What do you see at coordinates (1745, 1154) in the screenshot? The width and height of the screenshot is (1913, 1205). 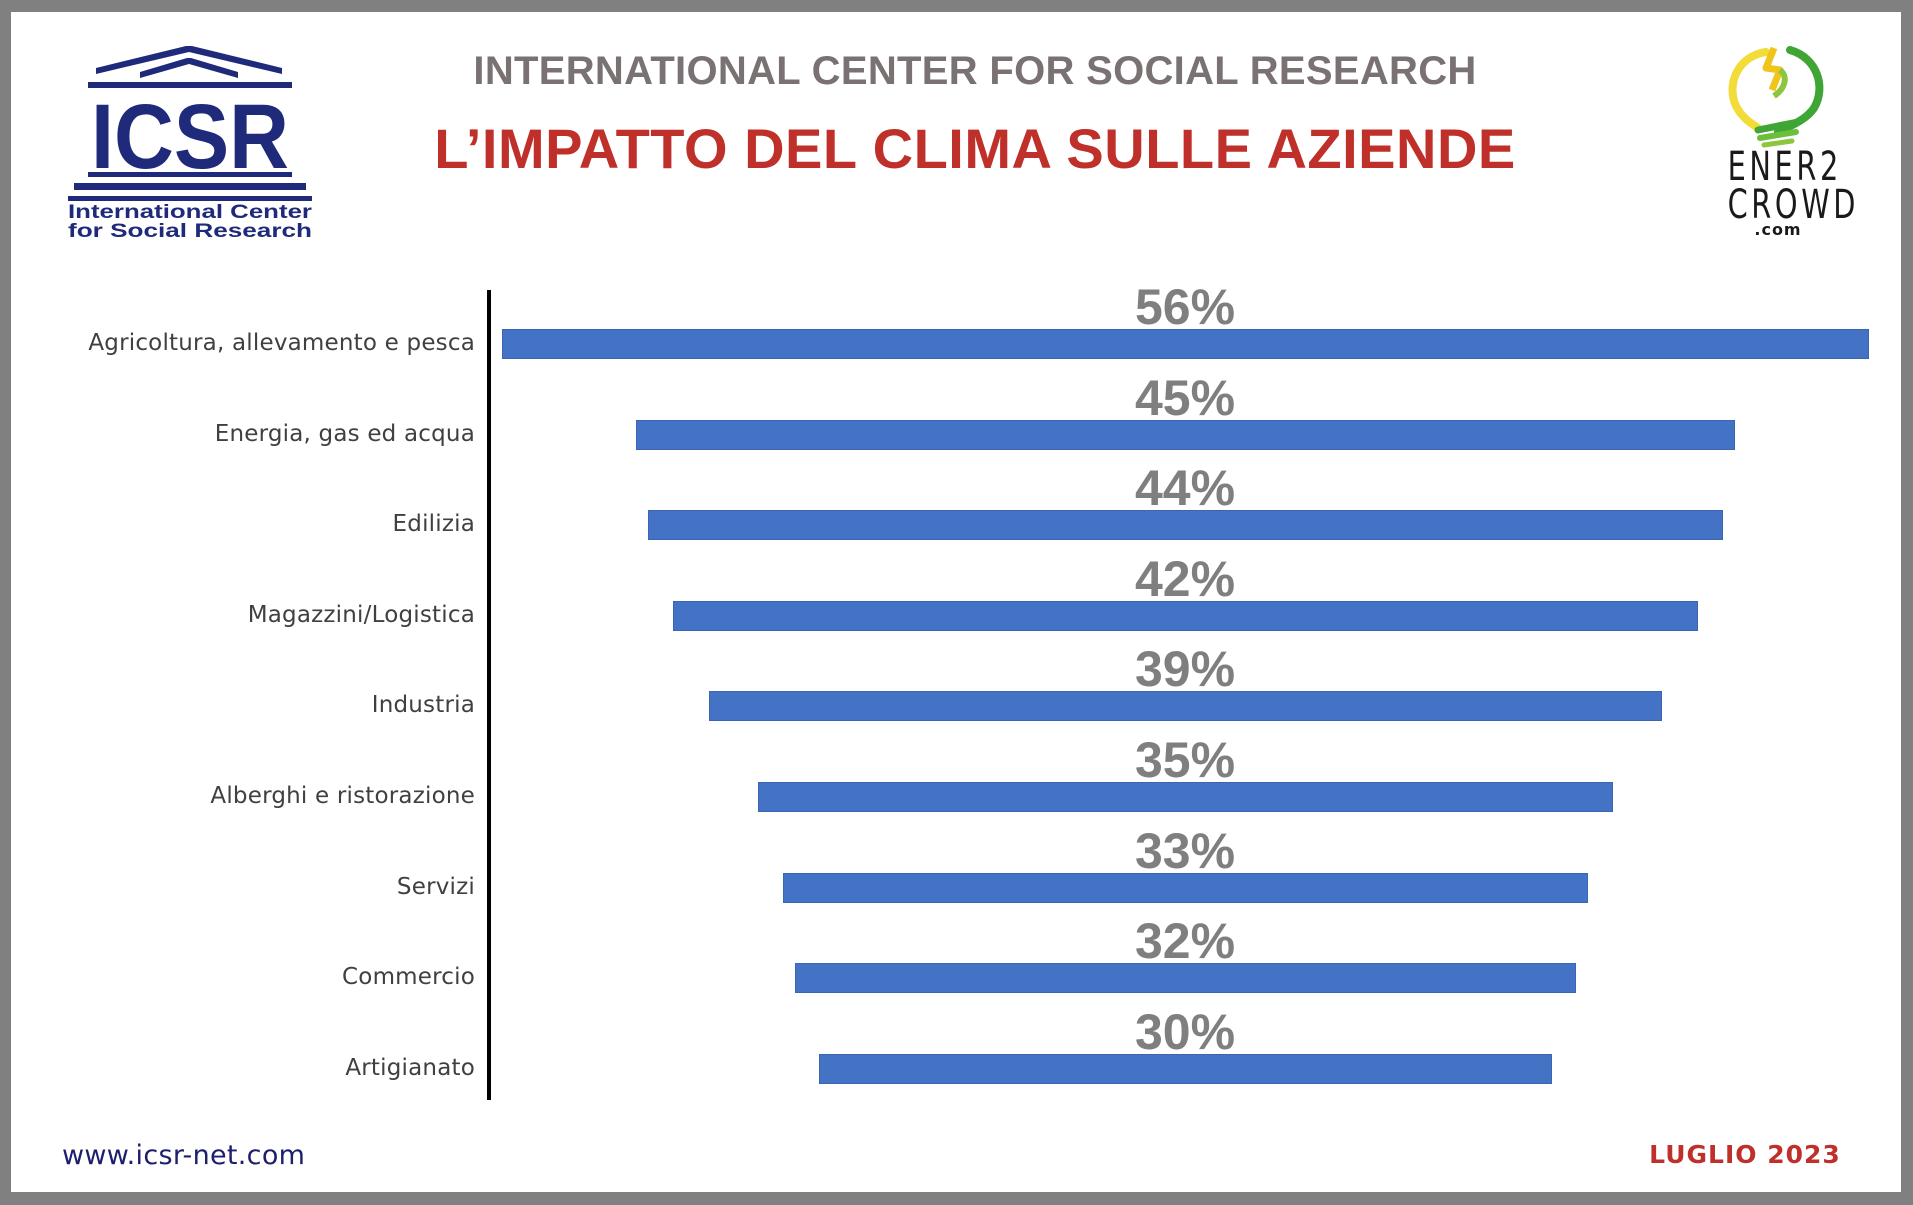 I see `date-label: LUGLIO 2023` at bounding box center [1745, 1154].